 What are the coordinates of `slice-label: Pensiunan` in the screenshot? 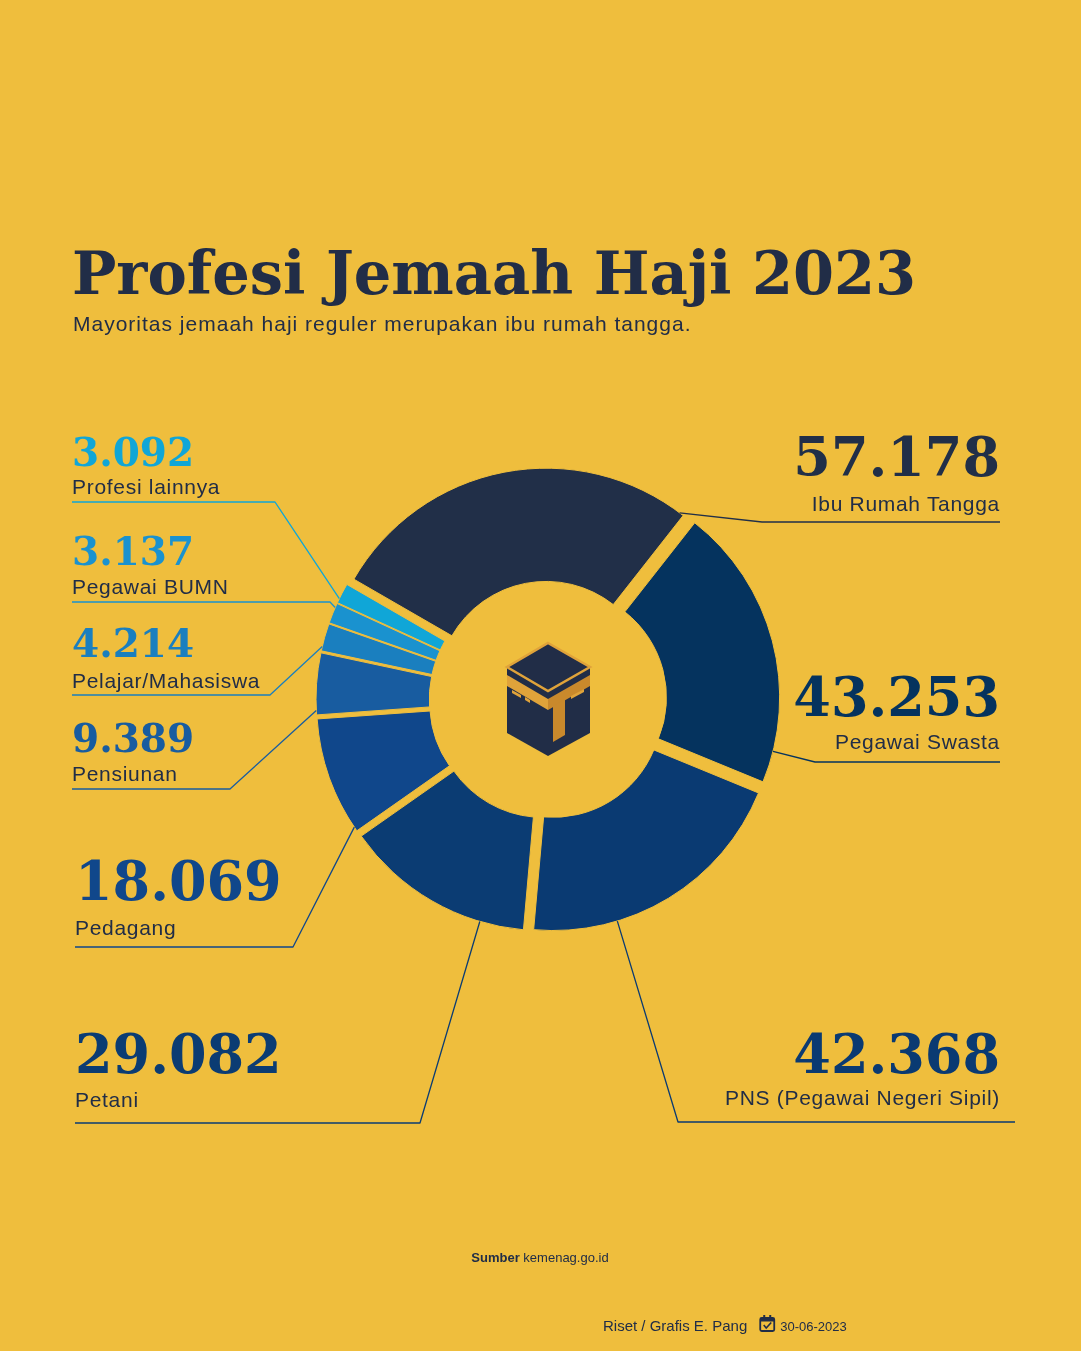 It's located at (125, 773).